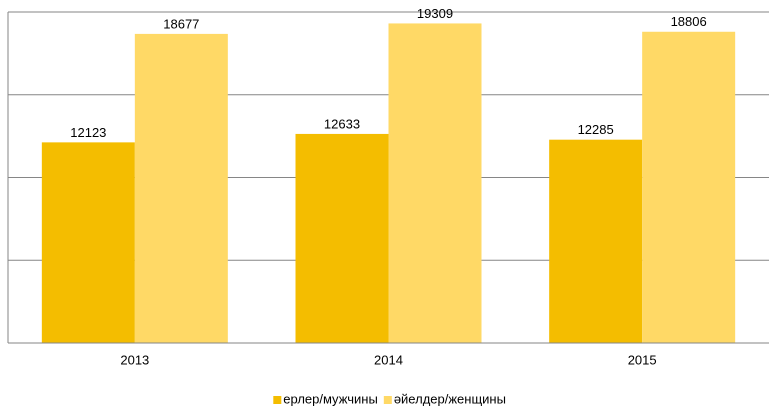  I want to click on data-label: 12123, so click(88, 132).